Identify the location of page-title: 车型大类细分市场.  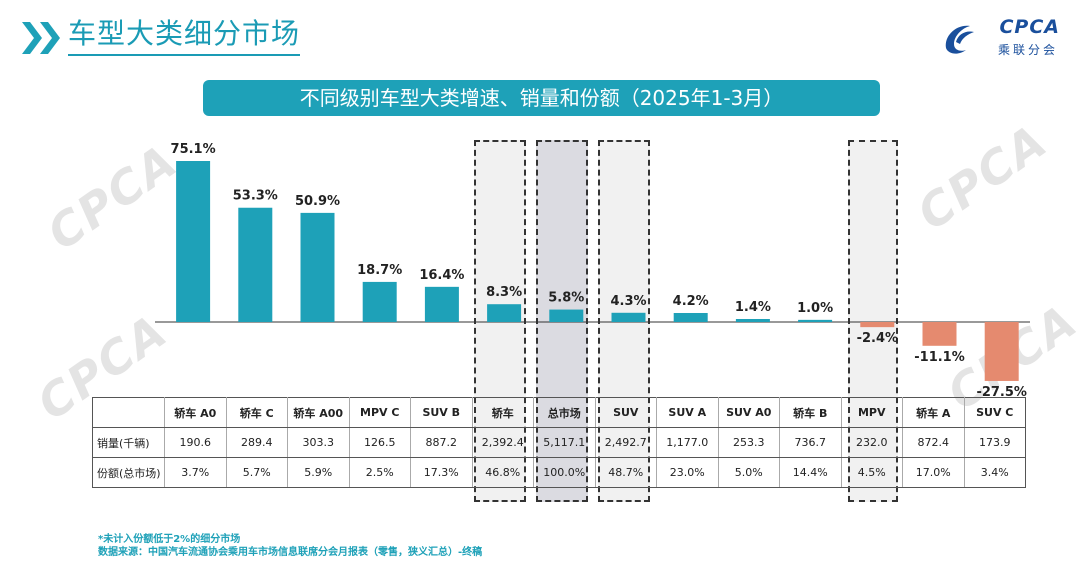
(184, 36).